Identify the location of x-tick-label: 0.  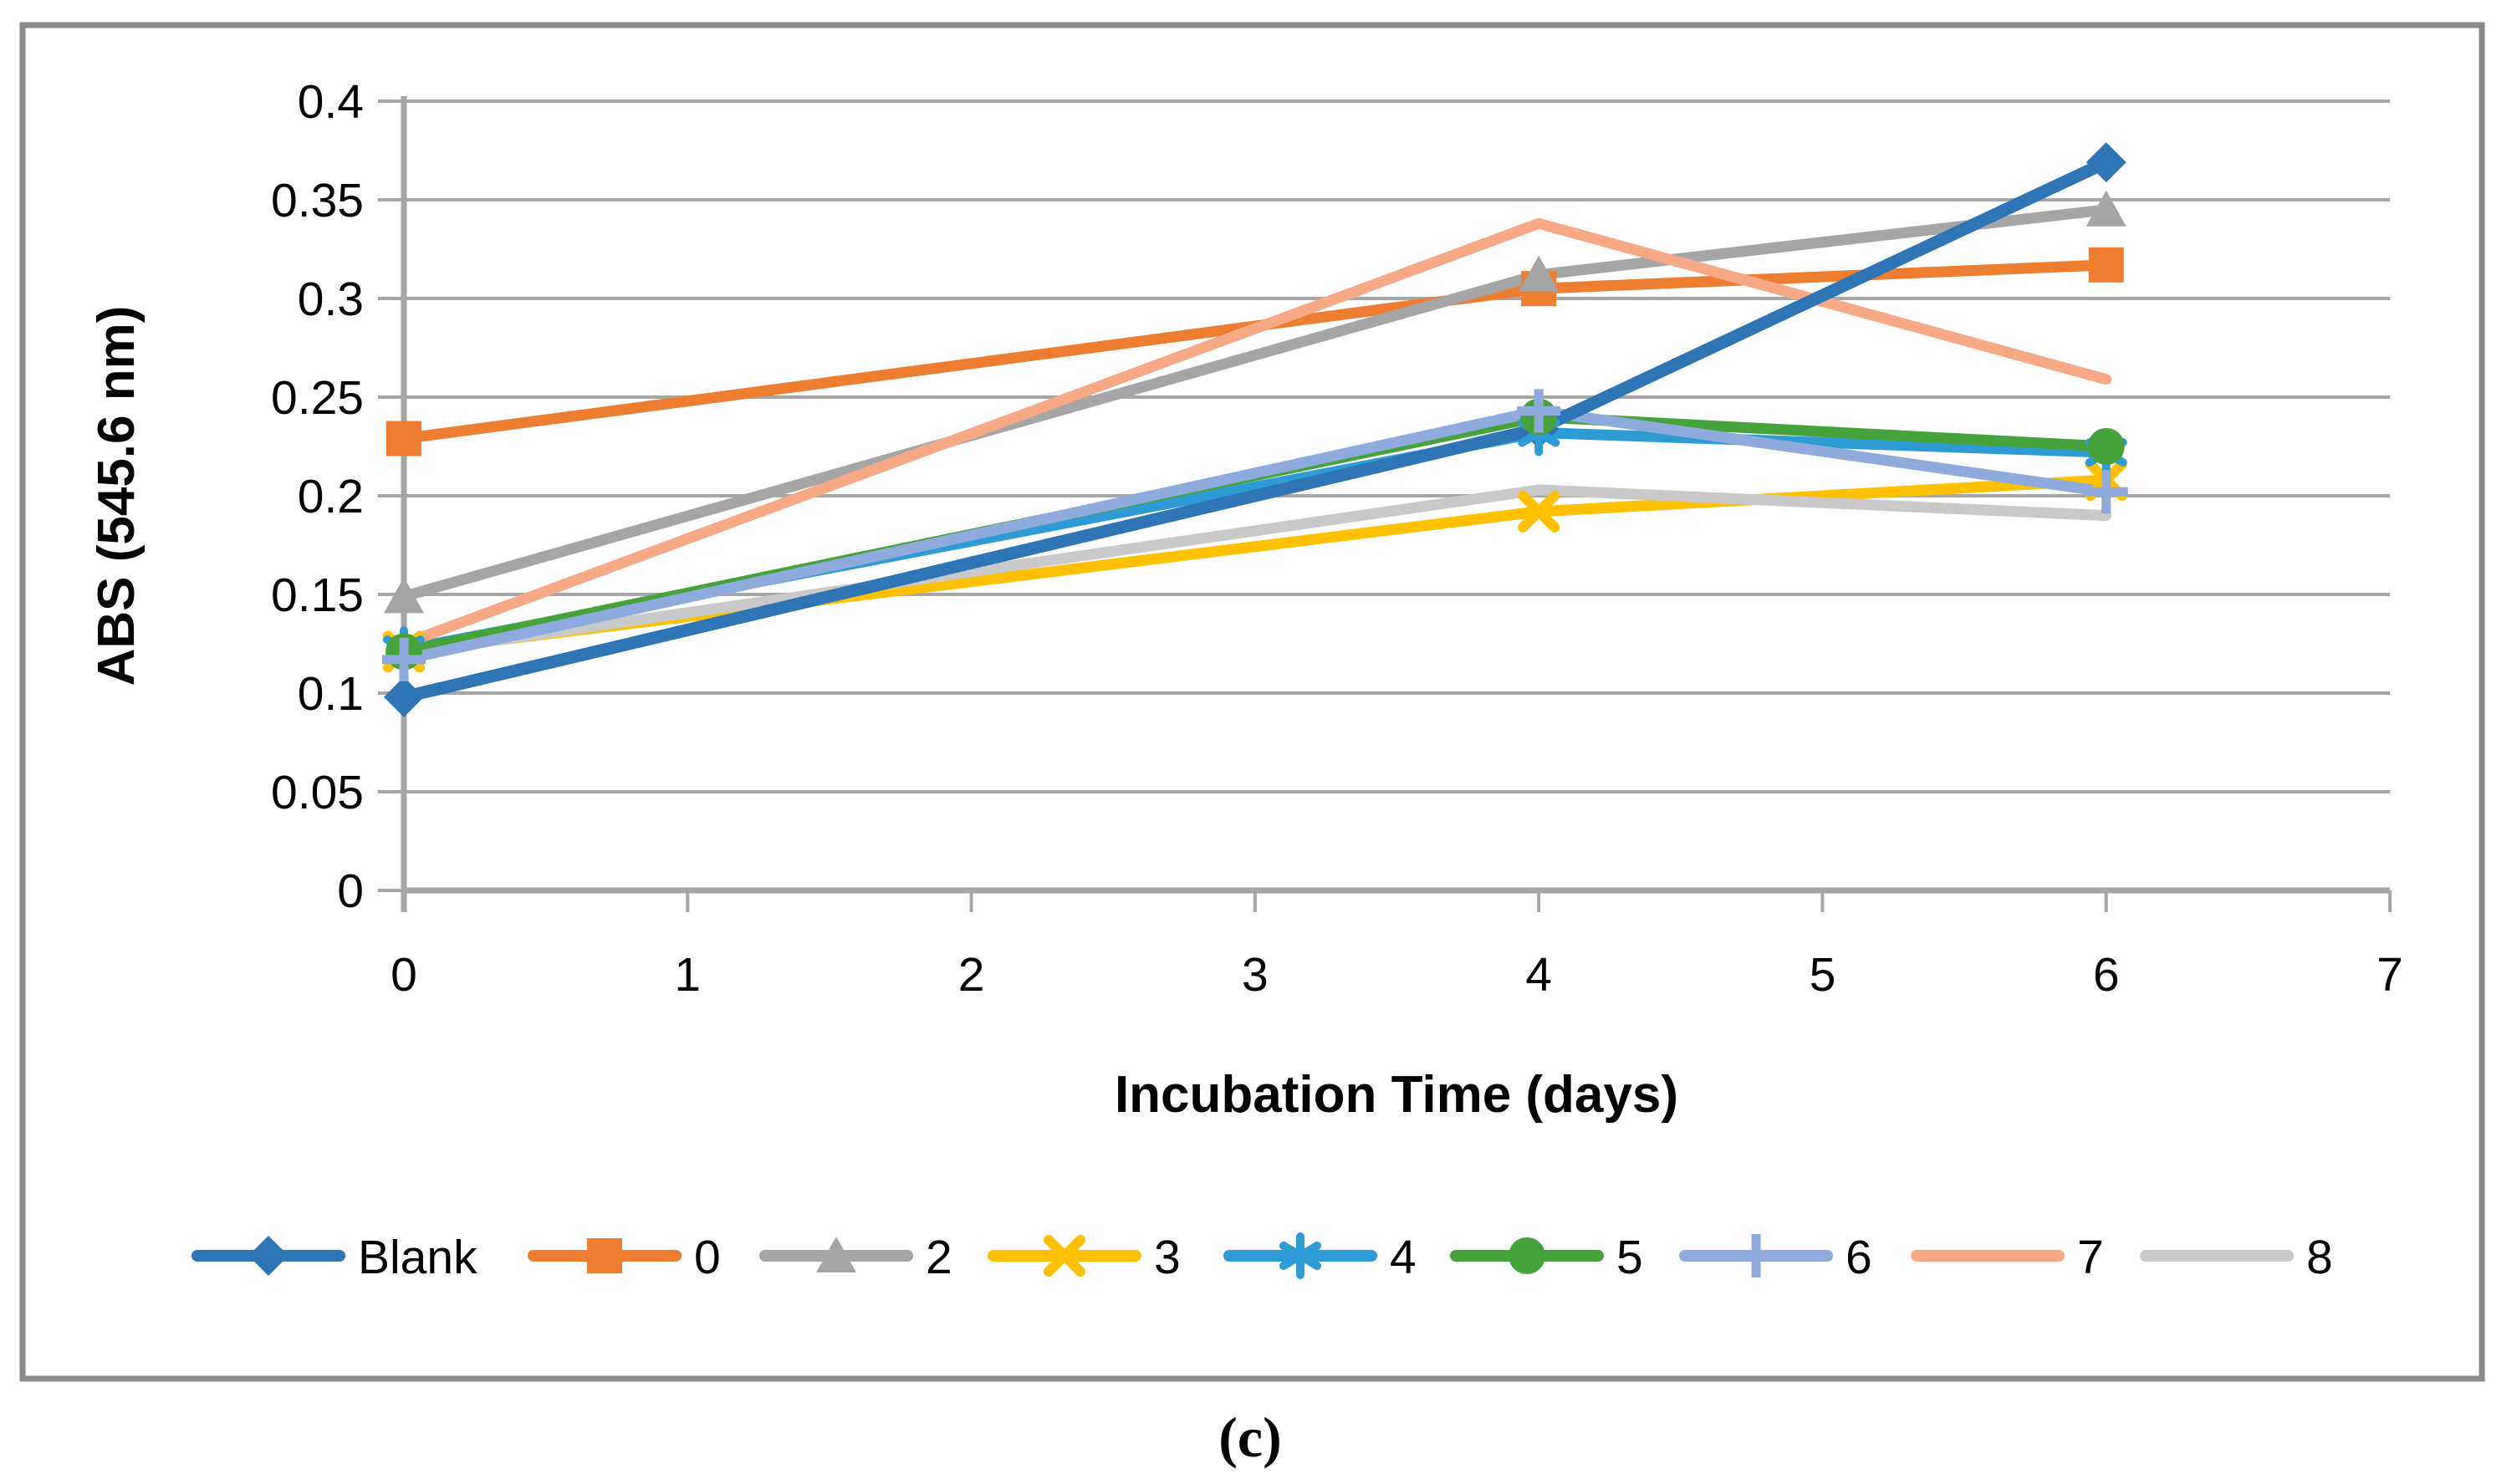
(404, 975).